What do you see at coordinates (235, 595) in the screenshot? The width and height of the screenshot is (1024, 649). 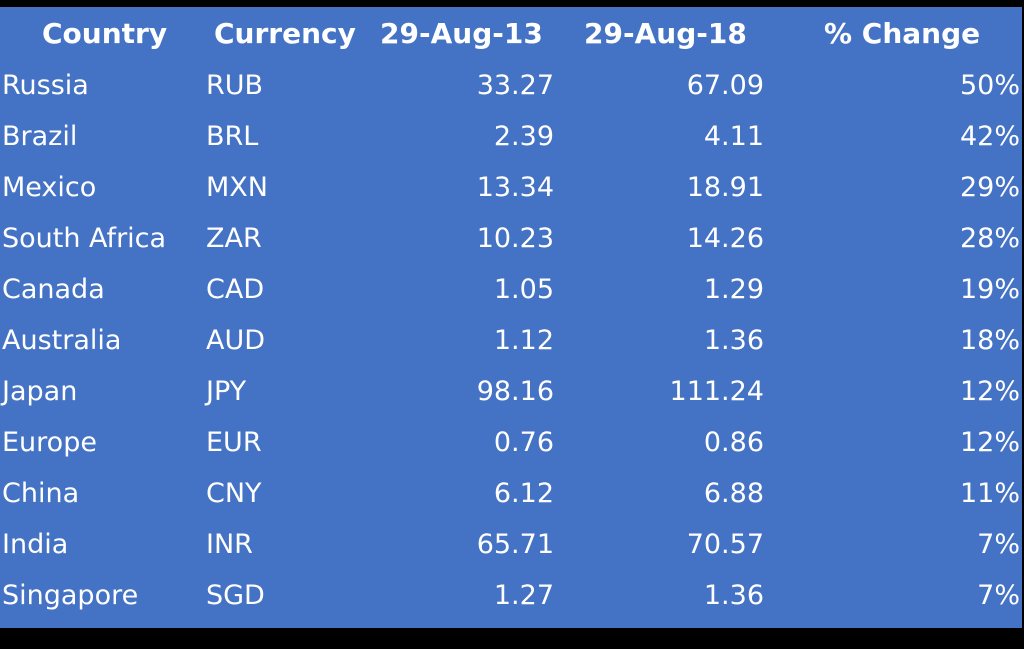 I see `cell-currency: SGD` at bounding box center [235, 595].